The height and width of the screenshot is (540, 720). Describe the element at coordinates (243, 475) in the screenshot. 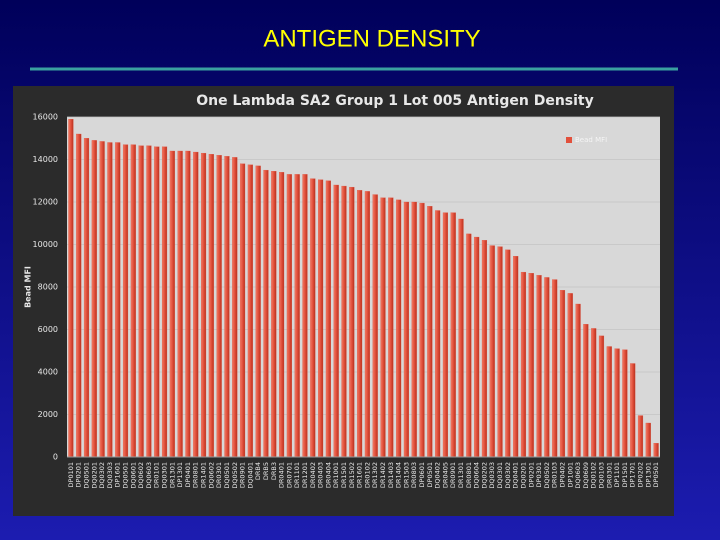

I see `x-tick-label: DR0901` at that location.